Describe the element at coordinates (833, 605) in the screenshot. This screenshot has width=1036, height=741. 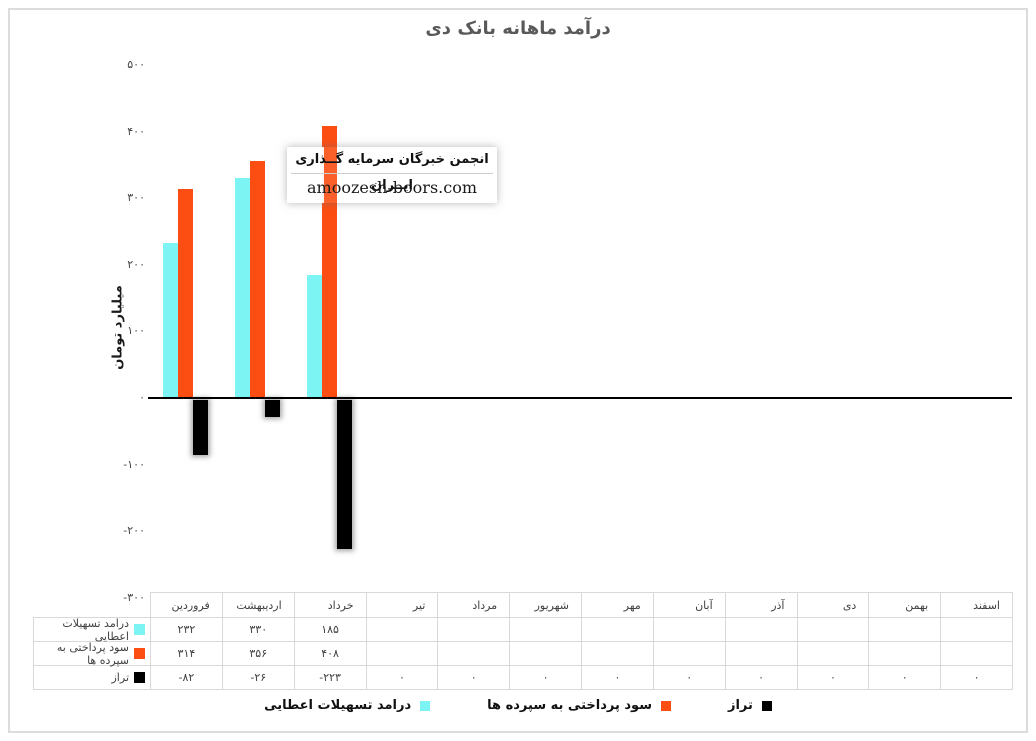
I see `table-month-header: دی` at that location.